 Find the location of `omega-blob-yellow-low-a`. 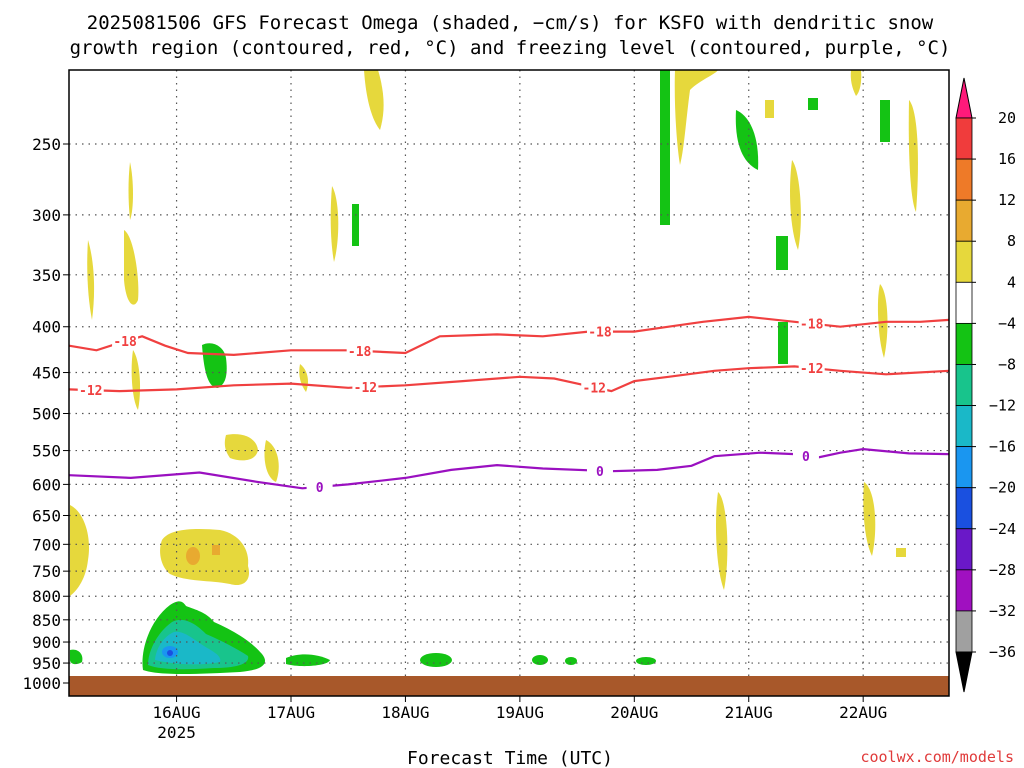

omega-blob-yellow-low-a is located at coordinates (722, 541).